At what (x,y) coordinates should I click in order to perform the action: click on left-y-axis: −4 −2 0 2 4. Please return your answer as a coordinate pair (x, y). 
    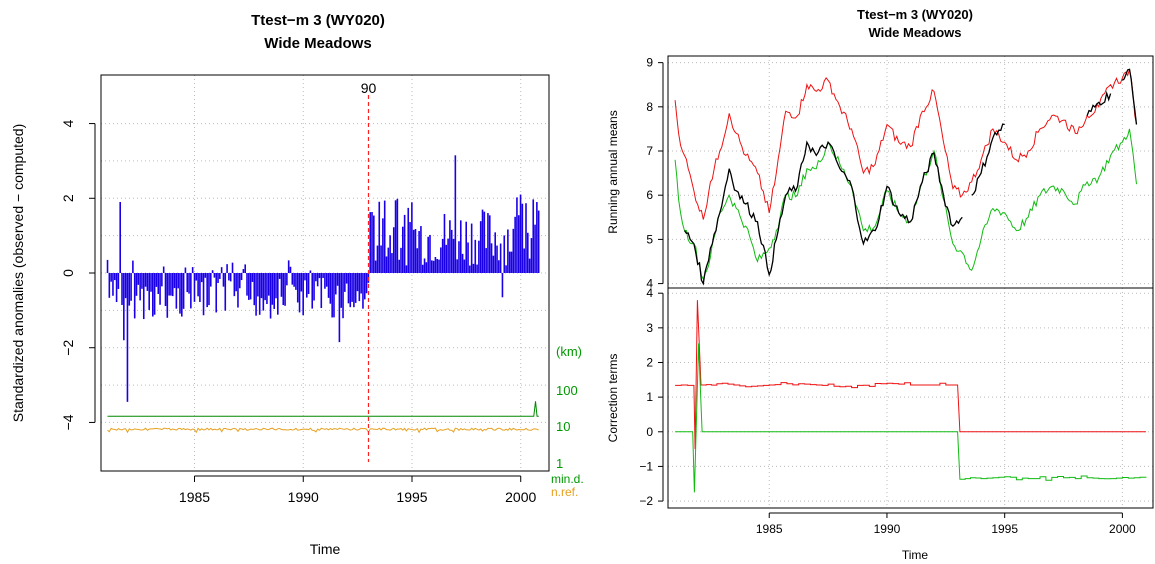
    Looking at the image, I should click on (78, 274).